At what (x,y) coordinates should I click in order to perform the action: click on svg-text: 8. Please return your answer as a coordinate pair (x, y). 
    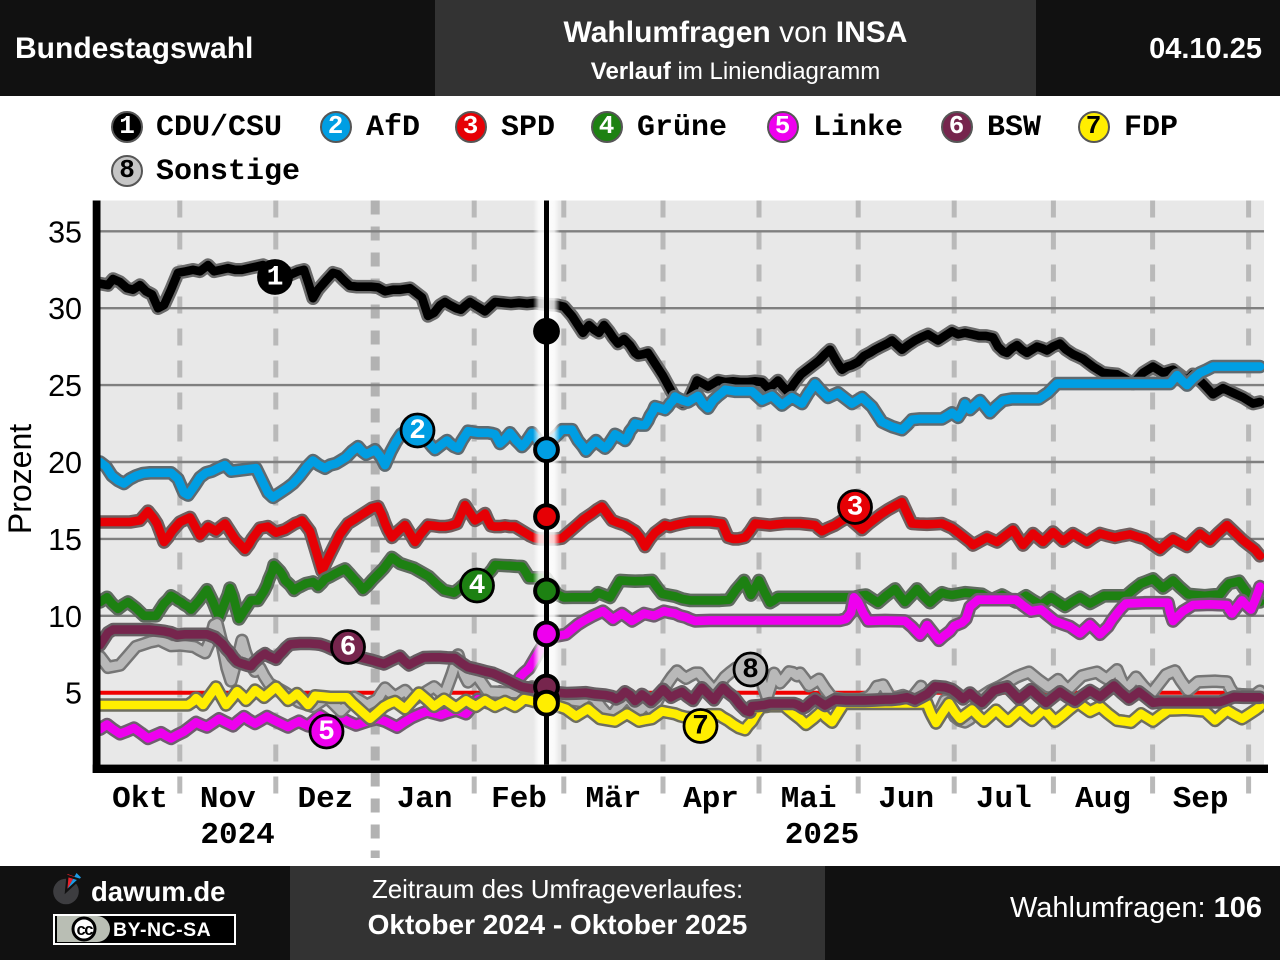
    Looking at the image, I should click on (750, 670).